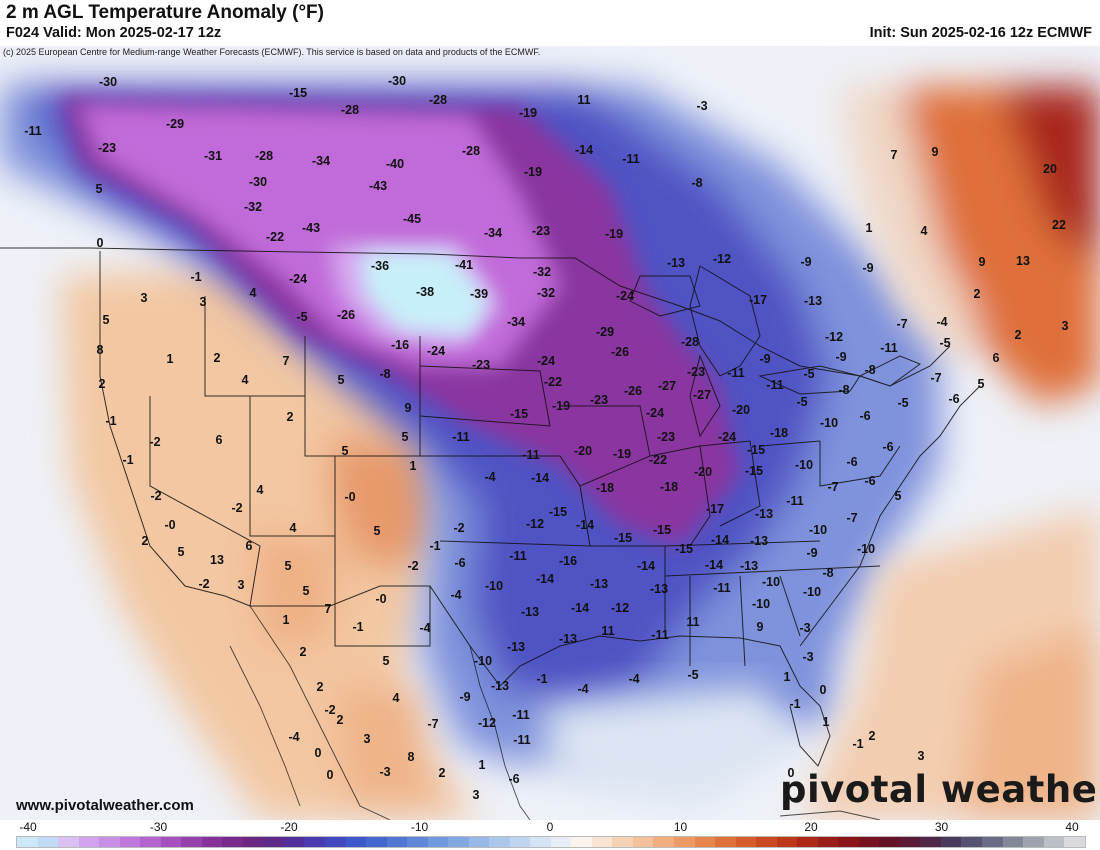  Describe the element at coordinates (241, 585) in the screenshot. I see `anomaly-value-label: 3` at that location.